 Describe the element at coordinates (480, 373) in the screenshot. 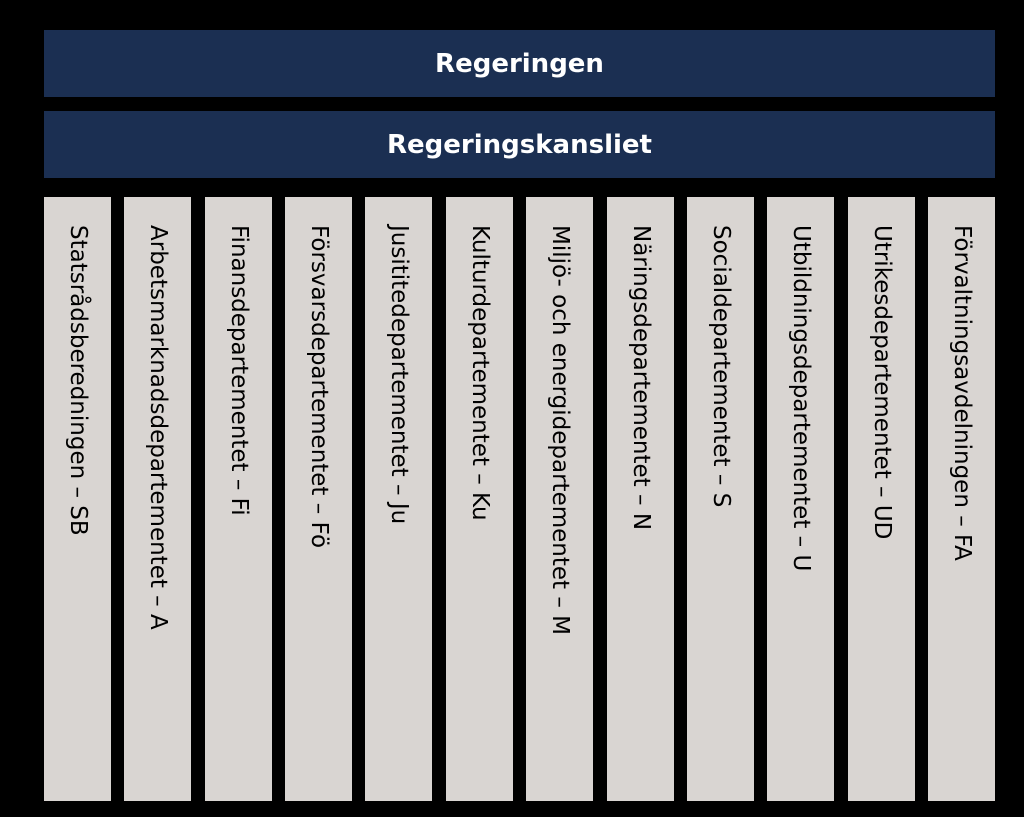

I see `department-label: Kulturdepartementet – Ku` at that location.